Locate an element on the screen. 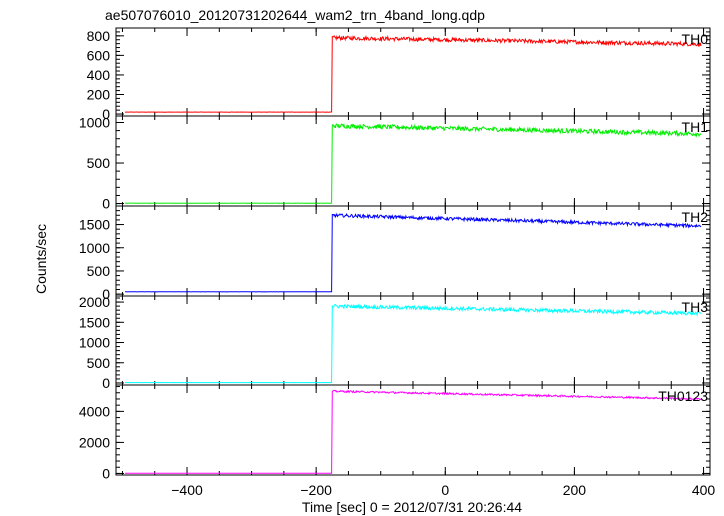 The height and width of the screenshot is (516, 724). x-tick-label: 400 is located at coordinates (704, 490).